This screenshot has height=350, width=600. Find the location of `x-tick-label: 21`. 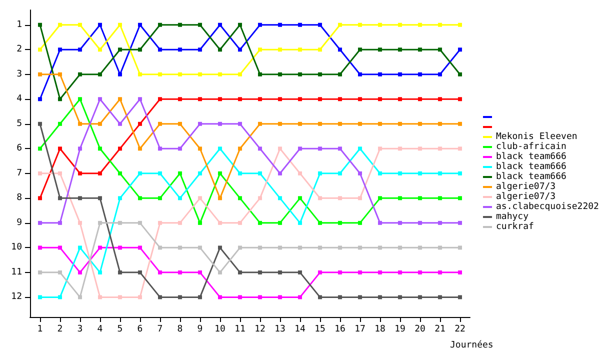

x-tick-label: 21 is located at coordinates (440, 329).